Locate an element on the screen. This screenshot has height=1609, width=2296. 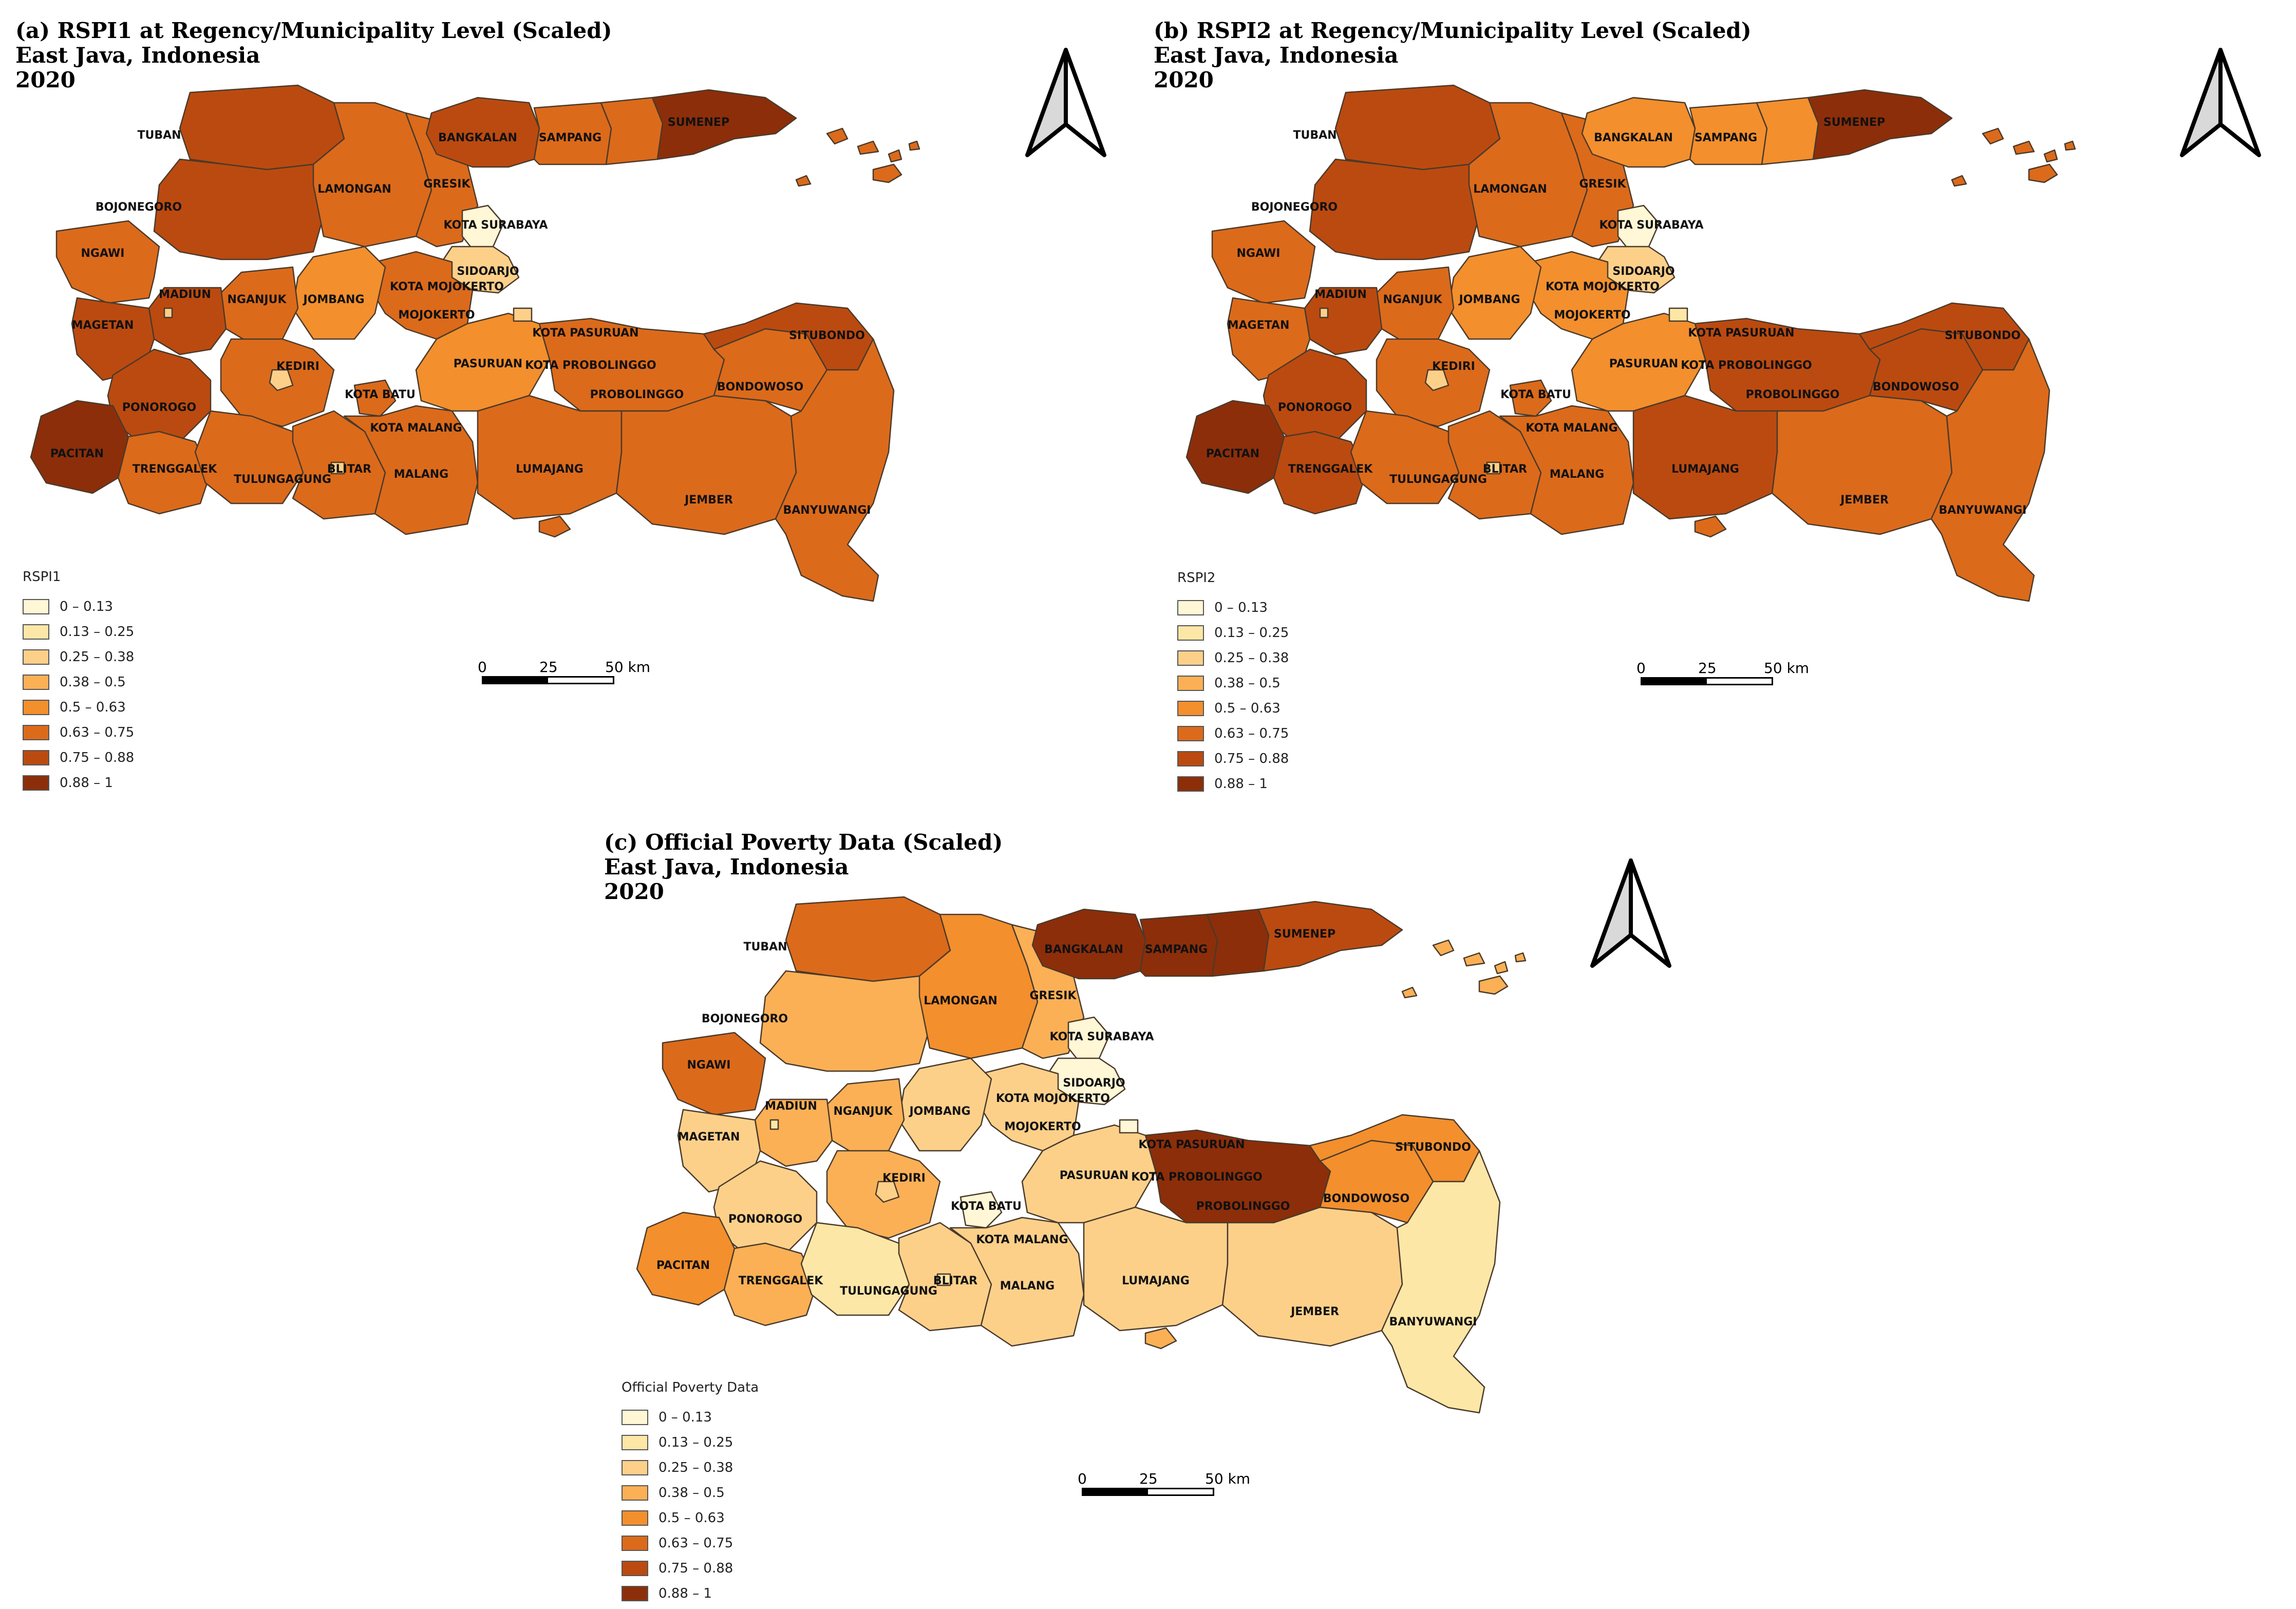
region-label: LUMAJANG is located at coordinates (1156, 1281).